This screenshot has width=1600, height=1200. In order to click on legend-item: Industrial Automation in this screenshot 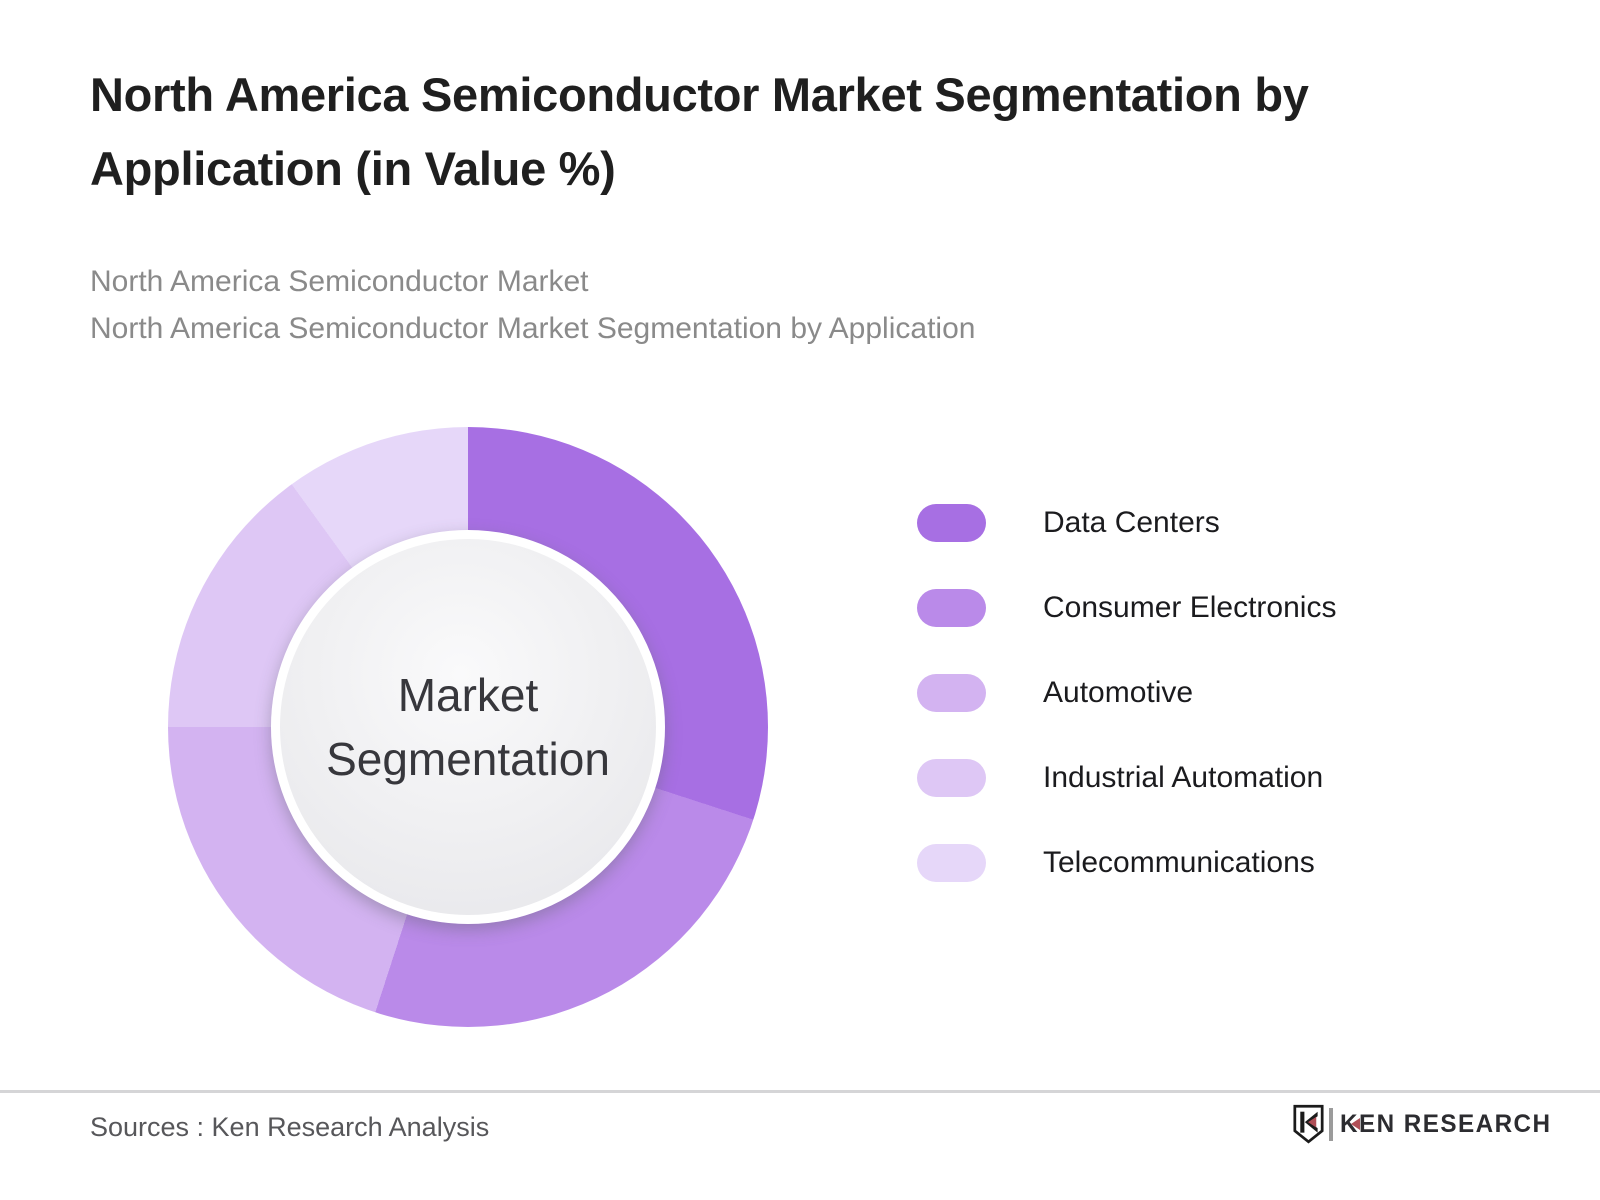, I will do `click(1126, 778)`.